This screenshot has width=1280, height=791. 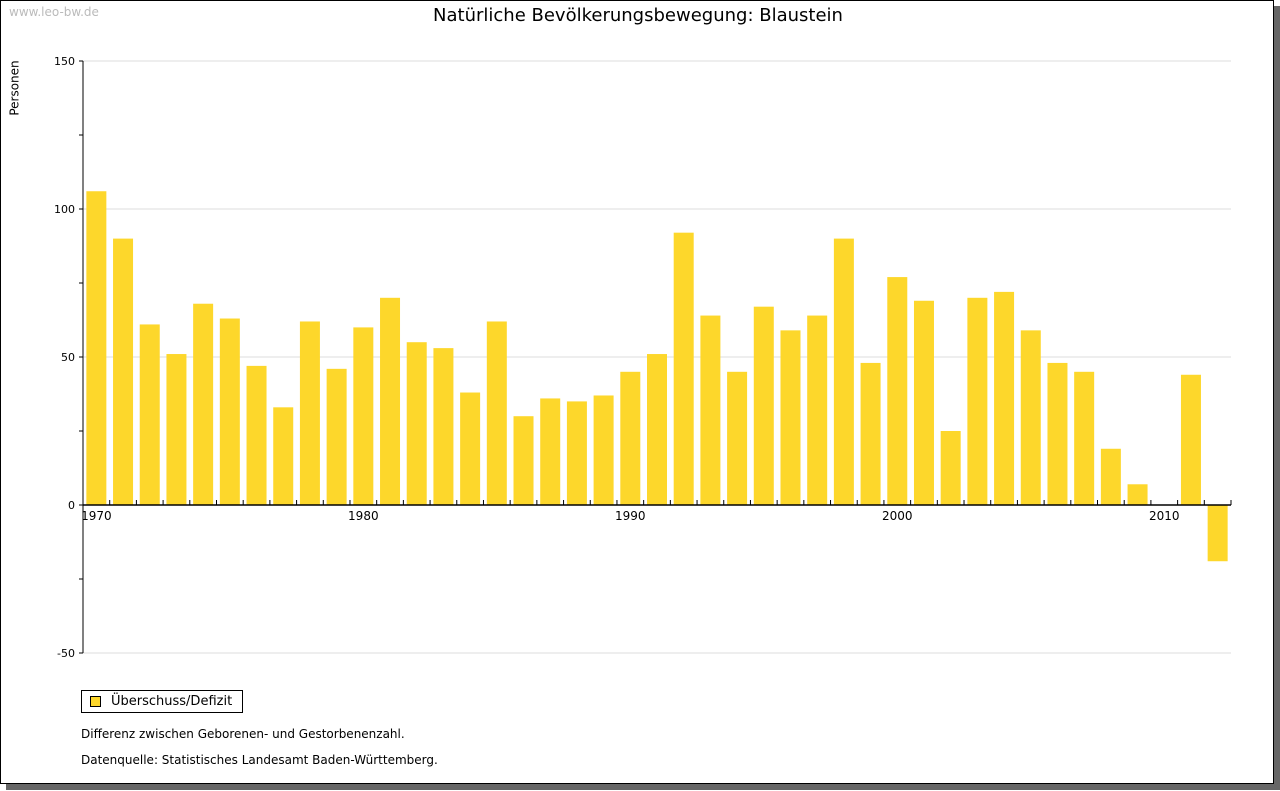 I want to click on bar-1978, so click(x=309, y=413).